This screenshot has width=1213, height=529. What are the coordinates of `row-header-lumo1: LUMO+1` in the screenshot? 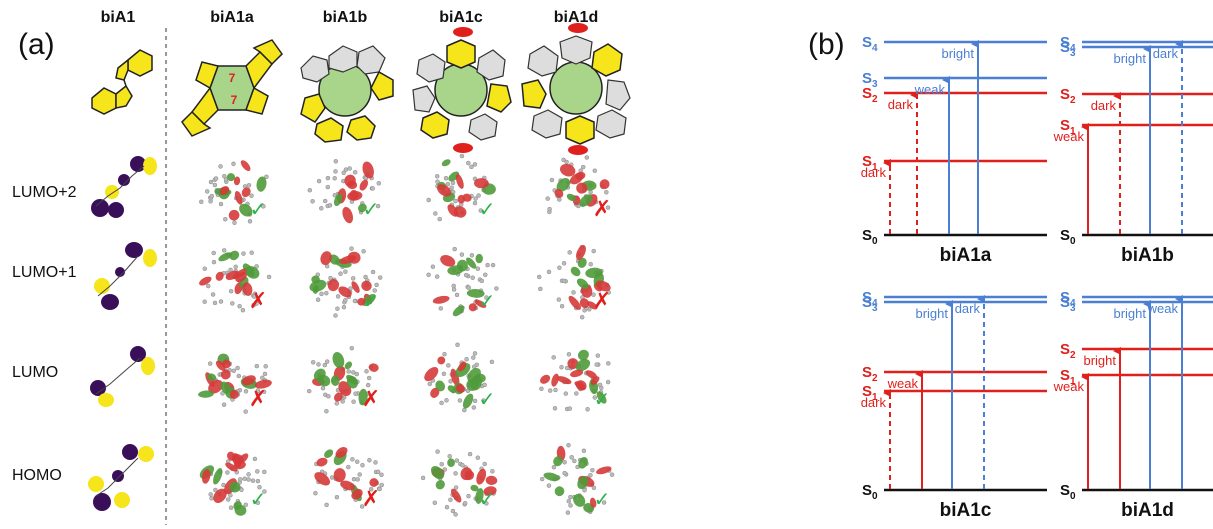 It's located at (44, 272).